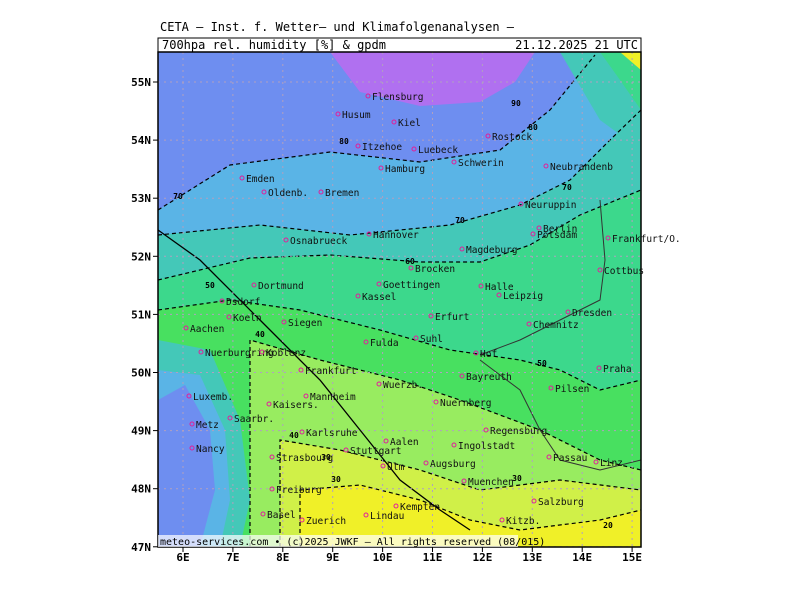 This screenshot has height=604, width=800. Describe the element at coordinates (499, 287) in the screenshot. I see `city-label: Halle` at that location.